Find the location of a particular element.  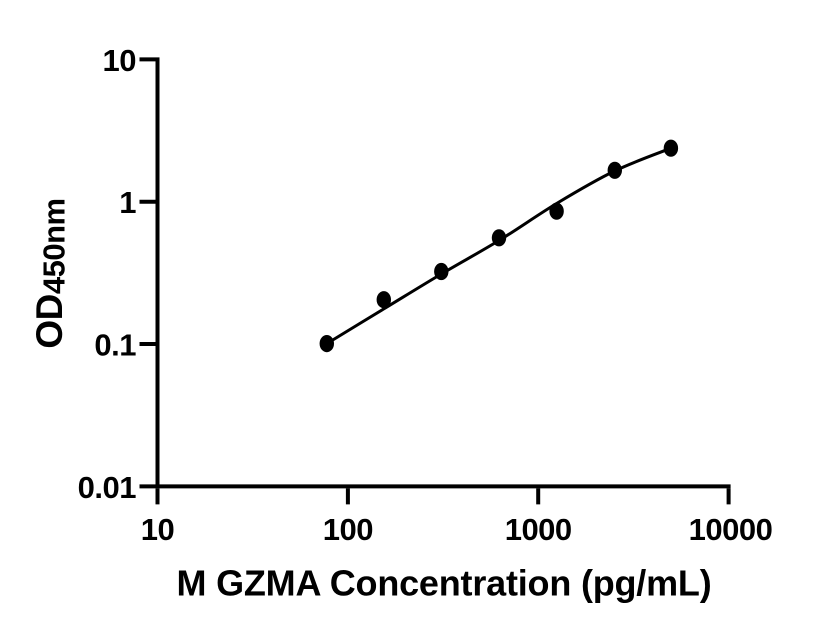

svg-text: 100 is located at coordinates (348, 529).